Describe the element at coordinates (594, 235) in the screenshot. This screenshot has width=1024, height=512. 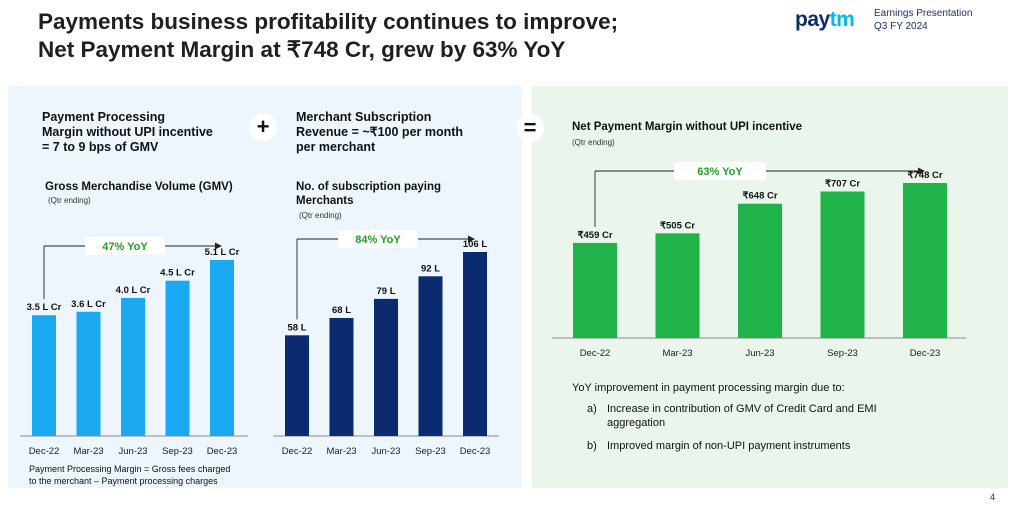
I see `npm-value-label: ₹459 Cr` at that location.